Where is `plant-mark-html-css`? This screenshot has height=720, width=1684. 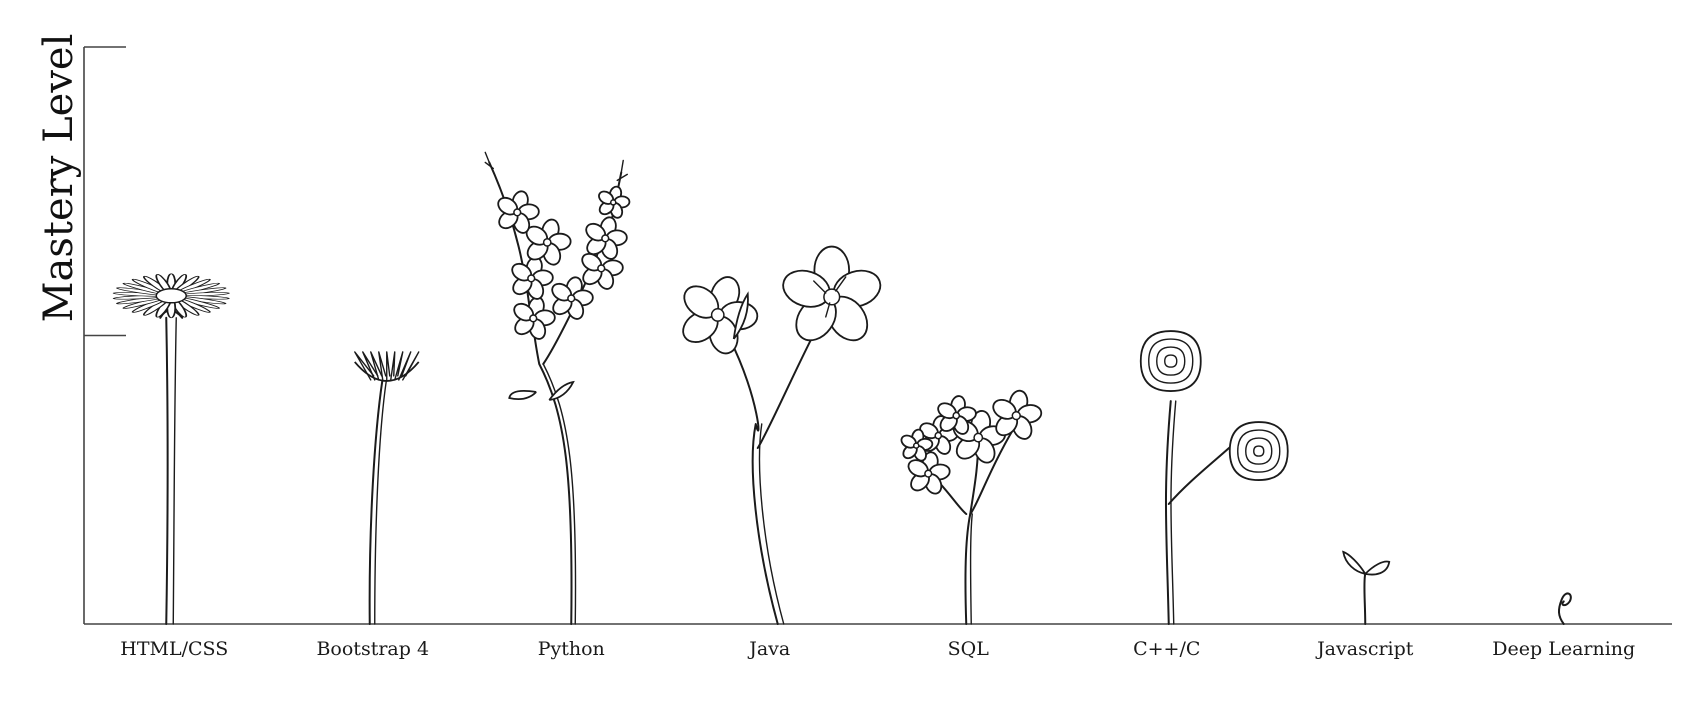 plant-mark-html-css is located at coordinates (171, 449).